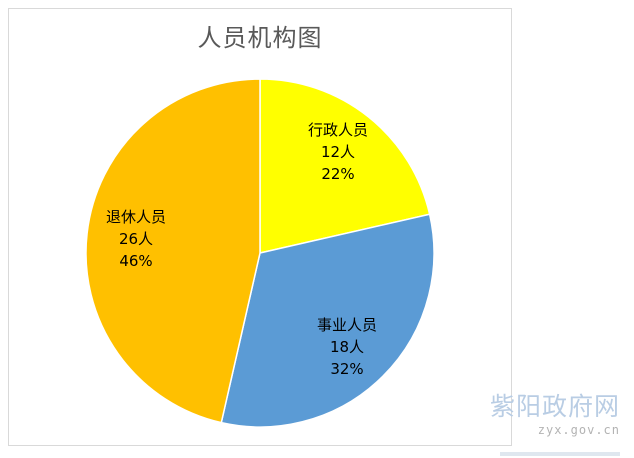 This screenshot has height=458, width=634. What do you see at coordinates (136, 239) in the screenshot?
I see `slice-label-value-3: 26人` at bounding box center [136, 239].